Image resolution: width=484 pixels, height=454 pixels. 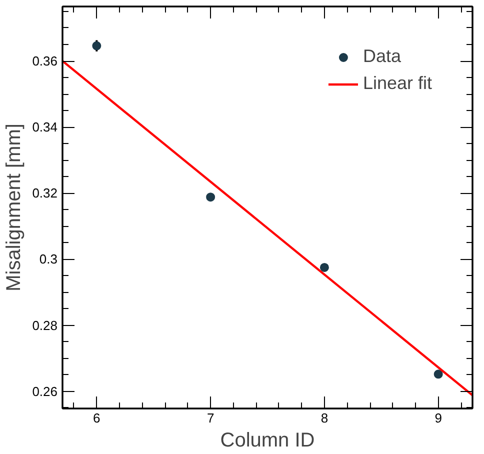 I want to click on x-tick-label: 9, so click(x=438, y=418).